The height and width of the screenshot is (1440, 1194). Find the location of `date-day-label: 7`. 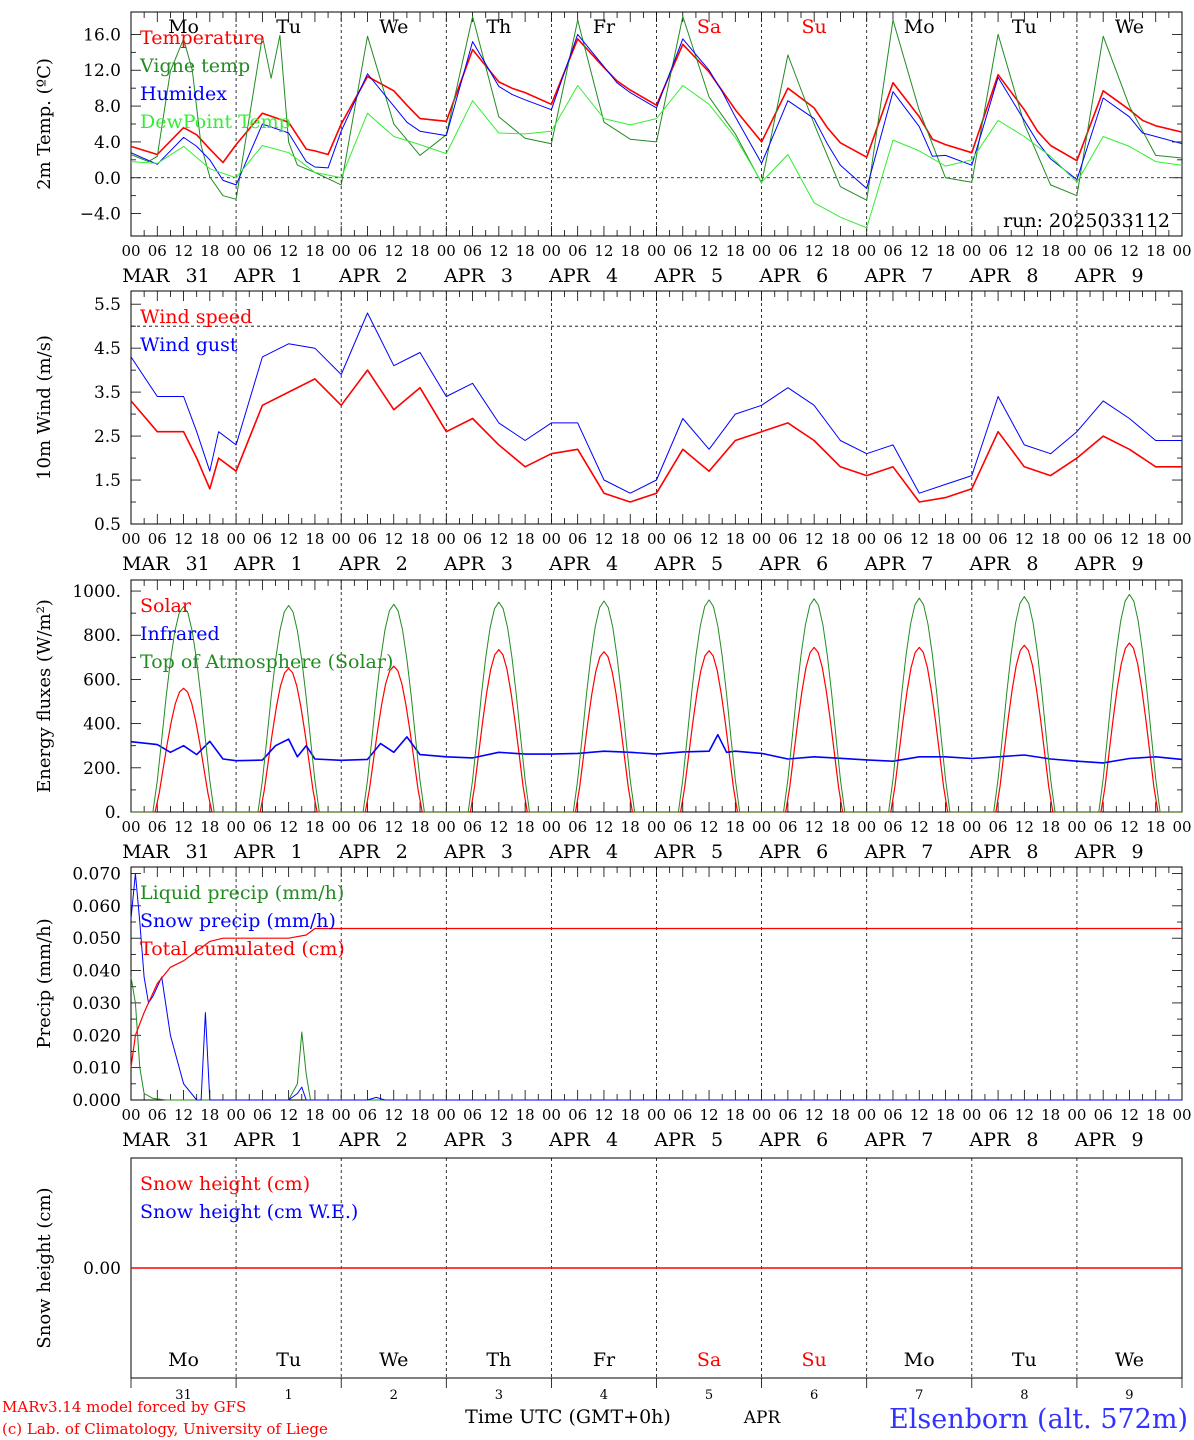

date-day-label: 7 is located at coordinates (927, 852).